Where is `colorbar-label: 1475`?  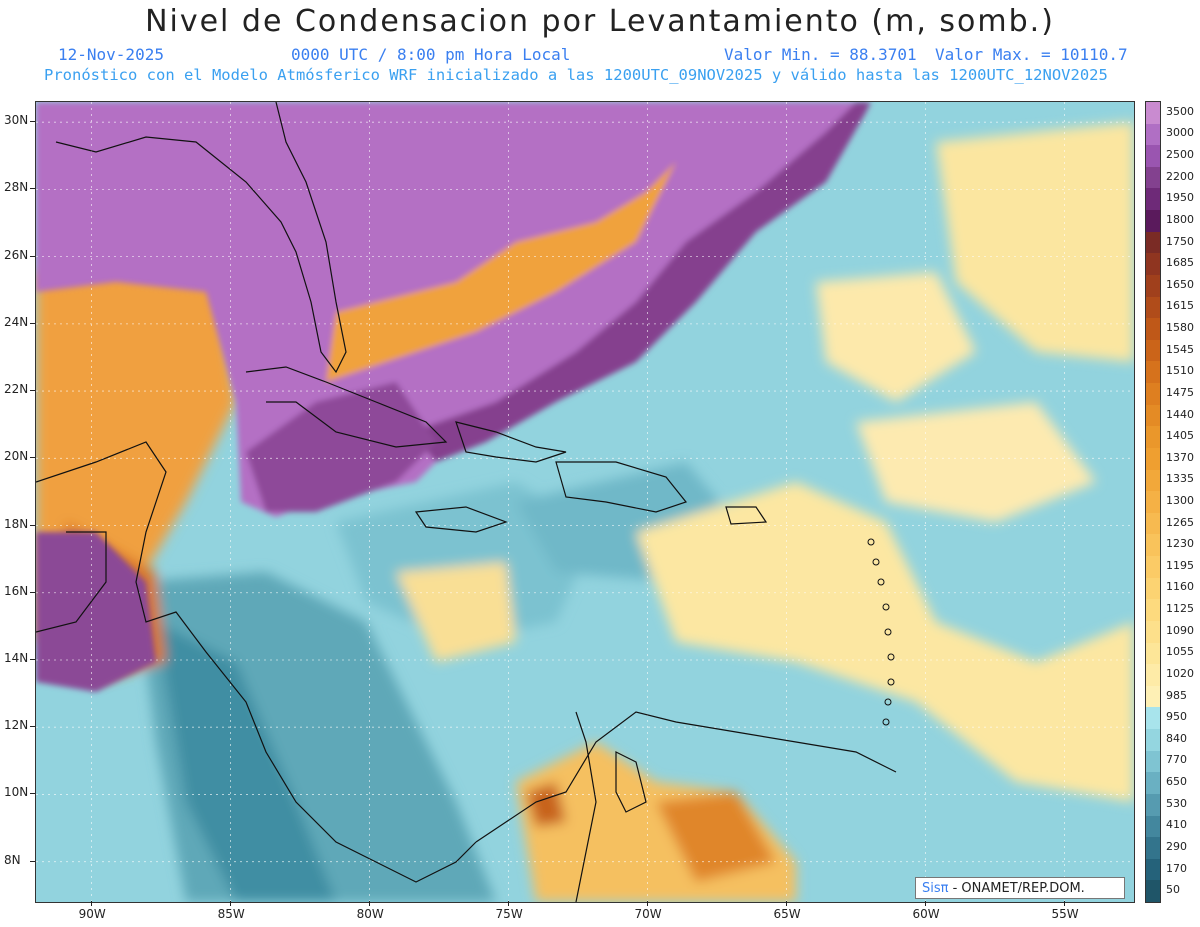
colorbar-label: 1475 is located at coordinates (1180, 392).